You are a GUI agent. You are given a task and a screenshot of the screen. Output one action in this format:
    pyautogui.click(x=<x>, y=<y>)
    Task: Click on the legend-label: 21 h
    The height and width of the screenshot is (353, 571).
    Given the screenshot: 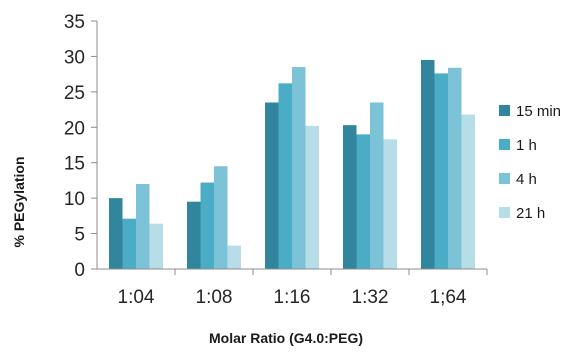 What is the action you would take?
    pyautogui.click(x=530, y=213)
    